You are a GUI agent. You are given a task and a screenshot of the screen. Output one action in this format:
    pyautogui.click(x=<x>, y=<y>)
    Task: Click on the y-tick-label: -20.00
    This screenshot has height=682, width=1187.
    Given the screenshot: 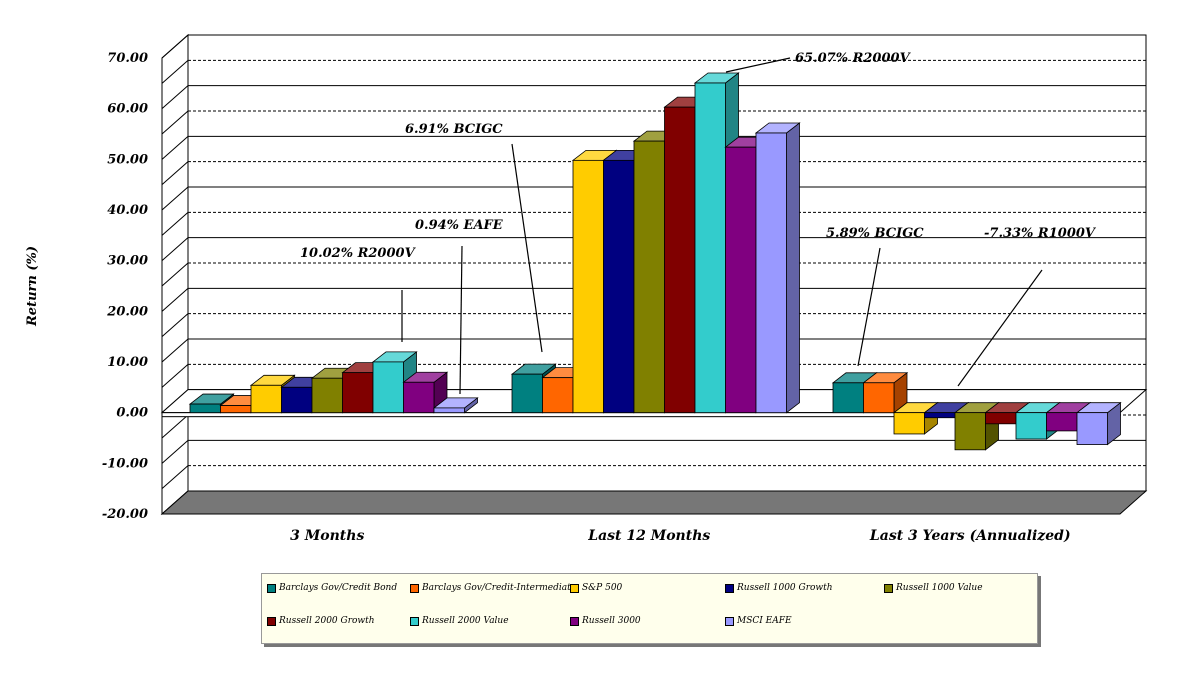 What is the action you would take?
    pyautogui.click(x=125, y=514)
    